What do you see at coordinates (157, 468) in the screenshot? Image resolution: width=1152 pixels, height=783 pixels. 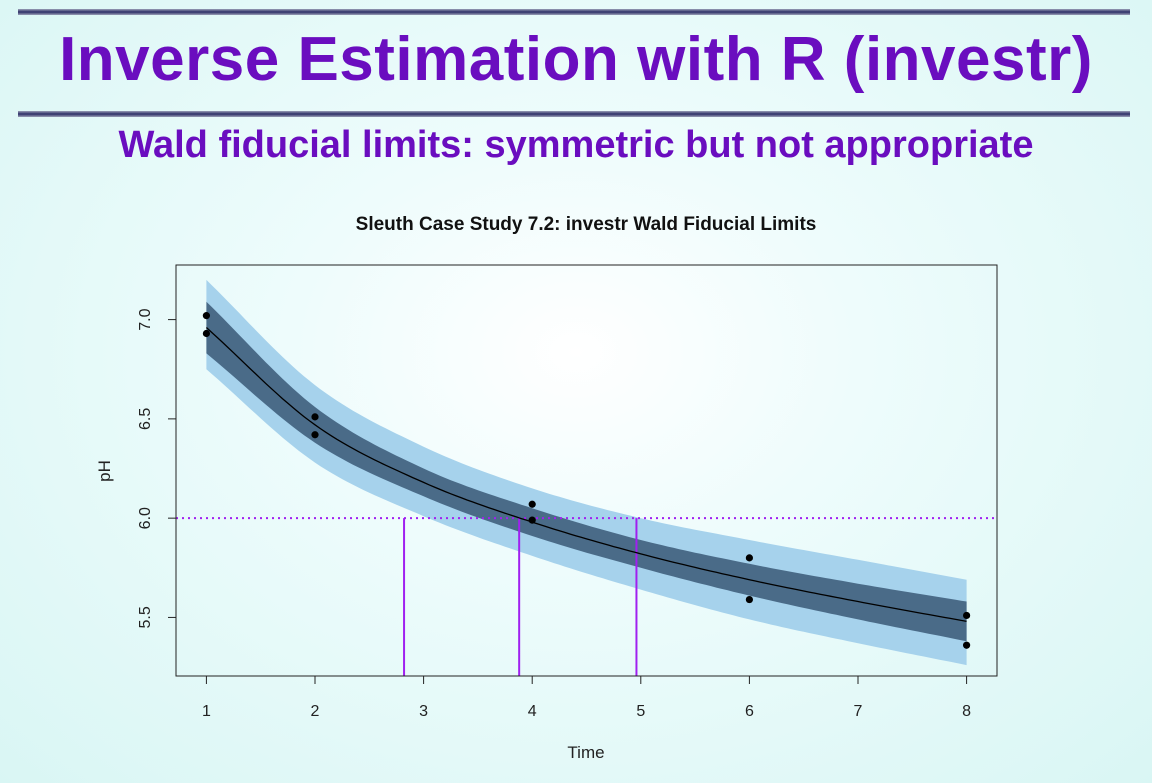 I see `y-axis: 5.5 6.0 6.5 7.0` at bounding box center [157, 468].